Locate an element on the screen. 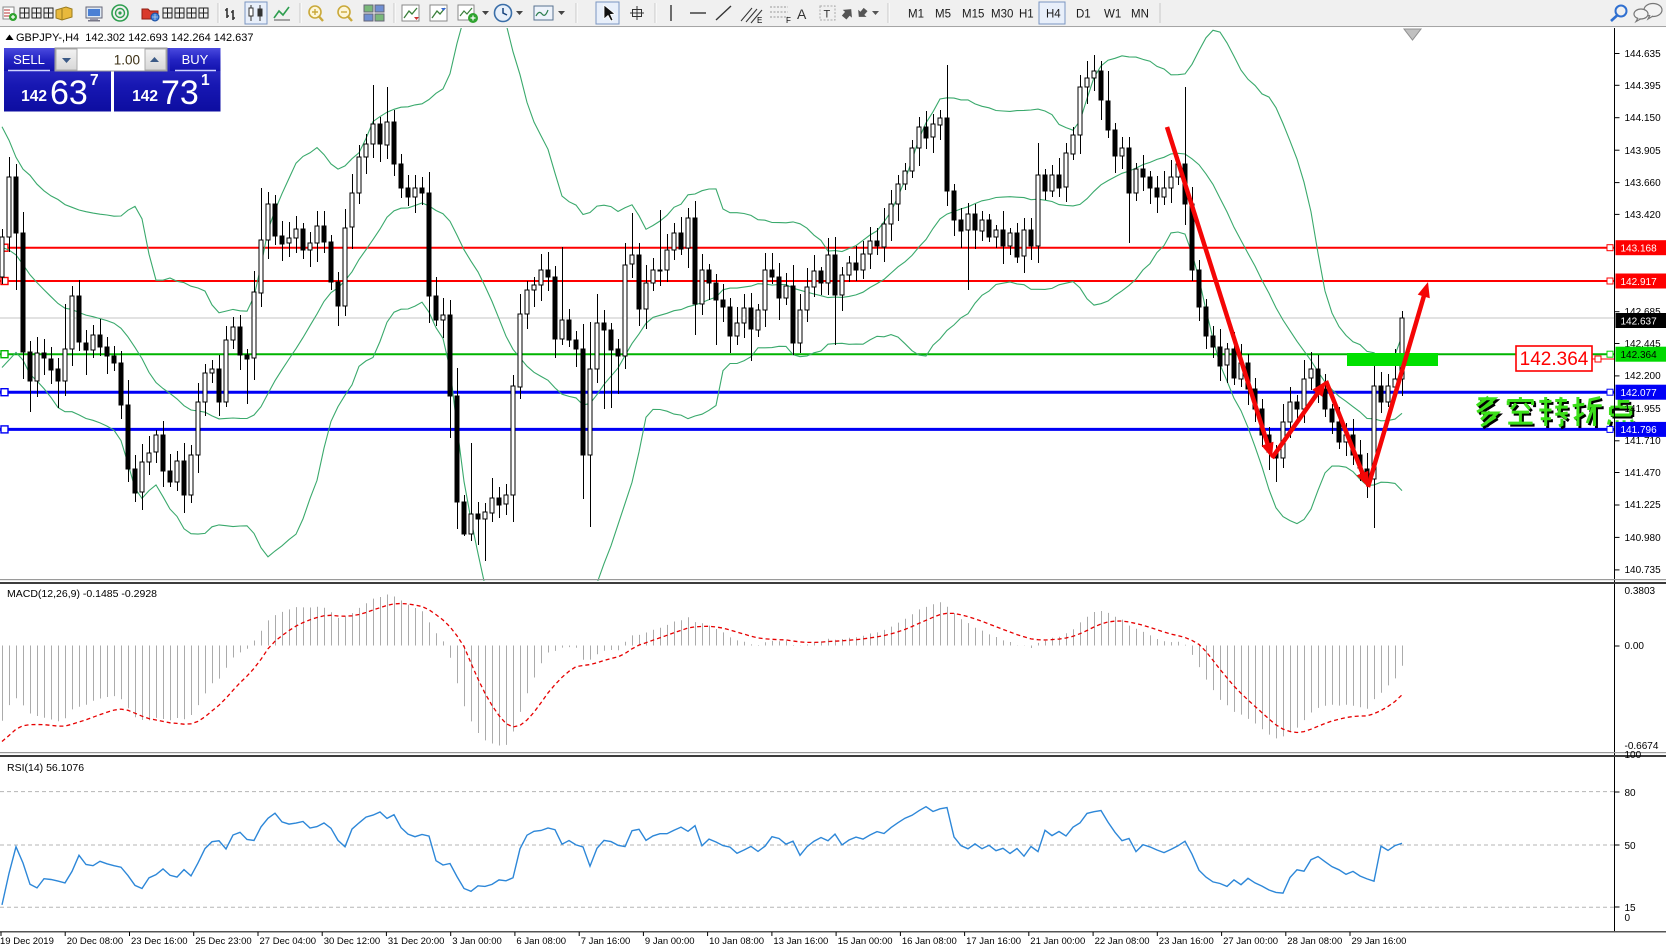 This screenshot has width=1666, height=949. svg-text: 25 Dec 23:00 is located at coordinates (223, 941).